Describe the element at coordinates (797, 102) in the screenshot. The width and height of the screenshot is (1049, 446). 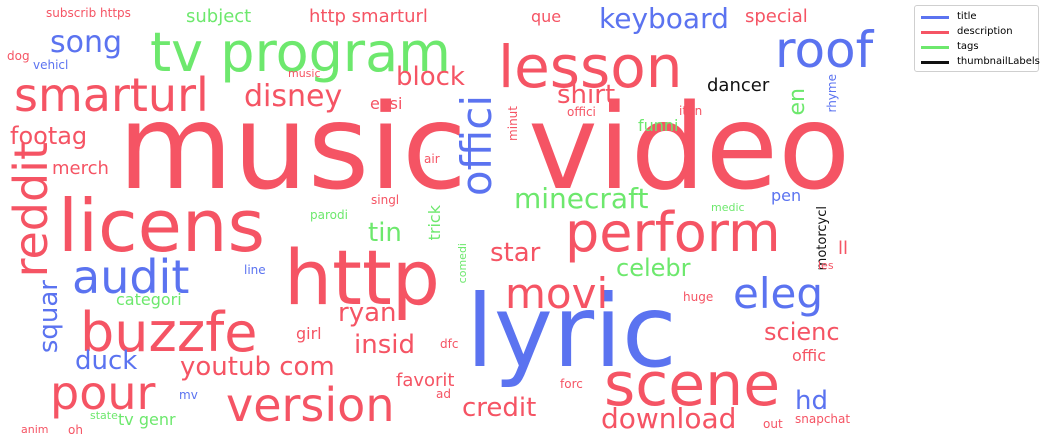
I see `word-en: en` at that location.